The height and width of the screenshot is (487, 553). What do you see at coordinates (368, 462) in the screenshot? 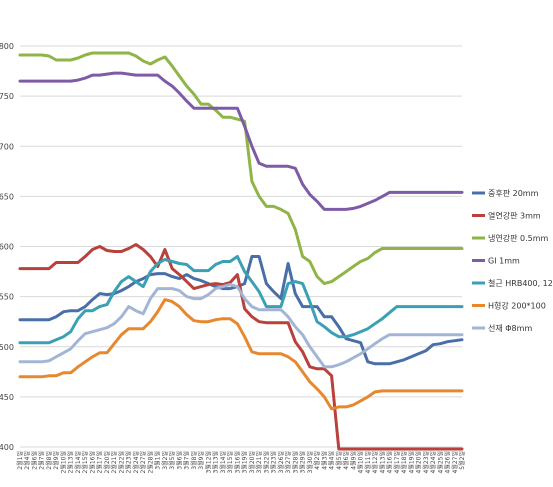
I see `x-tick-label: 4월11일` at bounding box center [368, 462].